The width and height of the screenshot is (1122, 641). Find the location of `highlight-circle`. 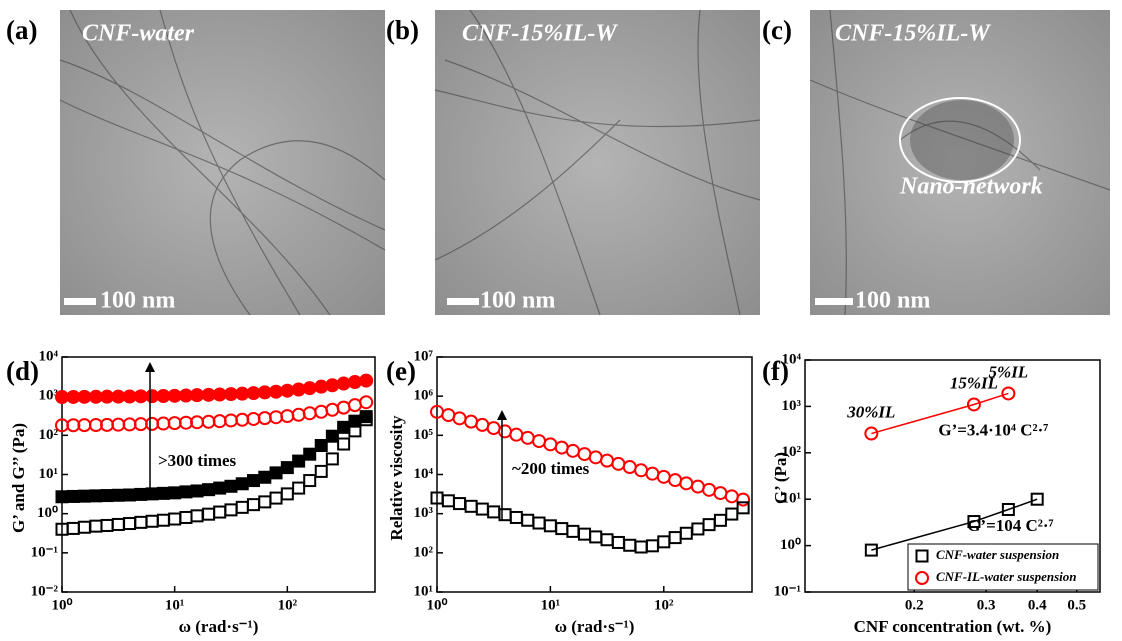

highlight-circle is located at coordinates (960, 140).